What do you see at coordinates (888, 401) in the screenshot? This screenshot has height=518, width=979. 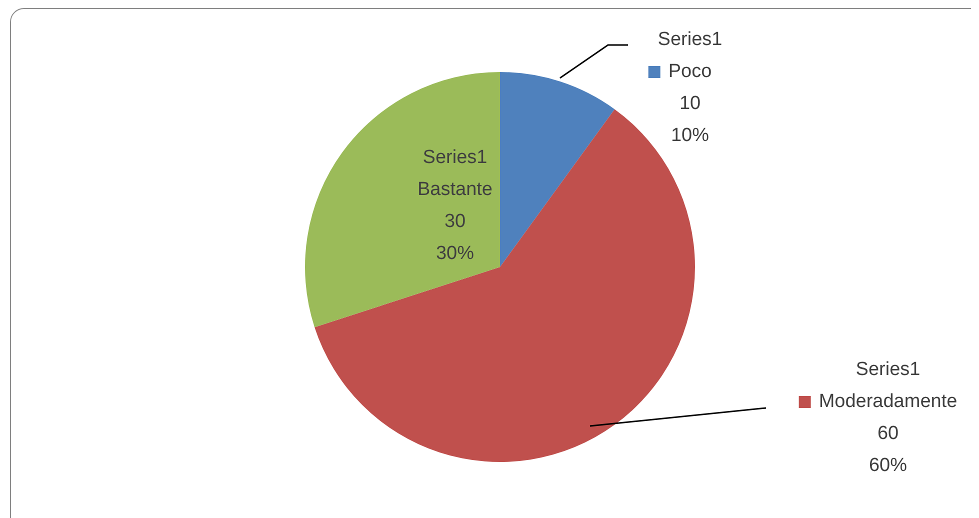 I see `legend-label: Moderadamente` at bounding box center [888, 401].